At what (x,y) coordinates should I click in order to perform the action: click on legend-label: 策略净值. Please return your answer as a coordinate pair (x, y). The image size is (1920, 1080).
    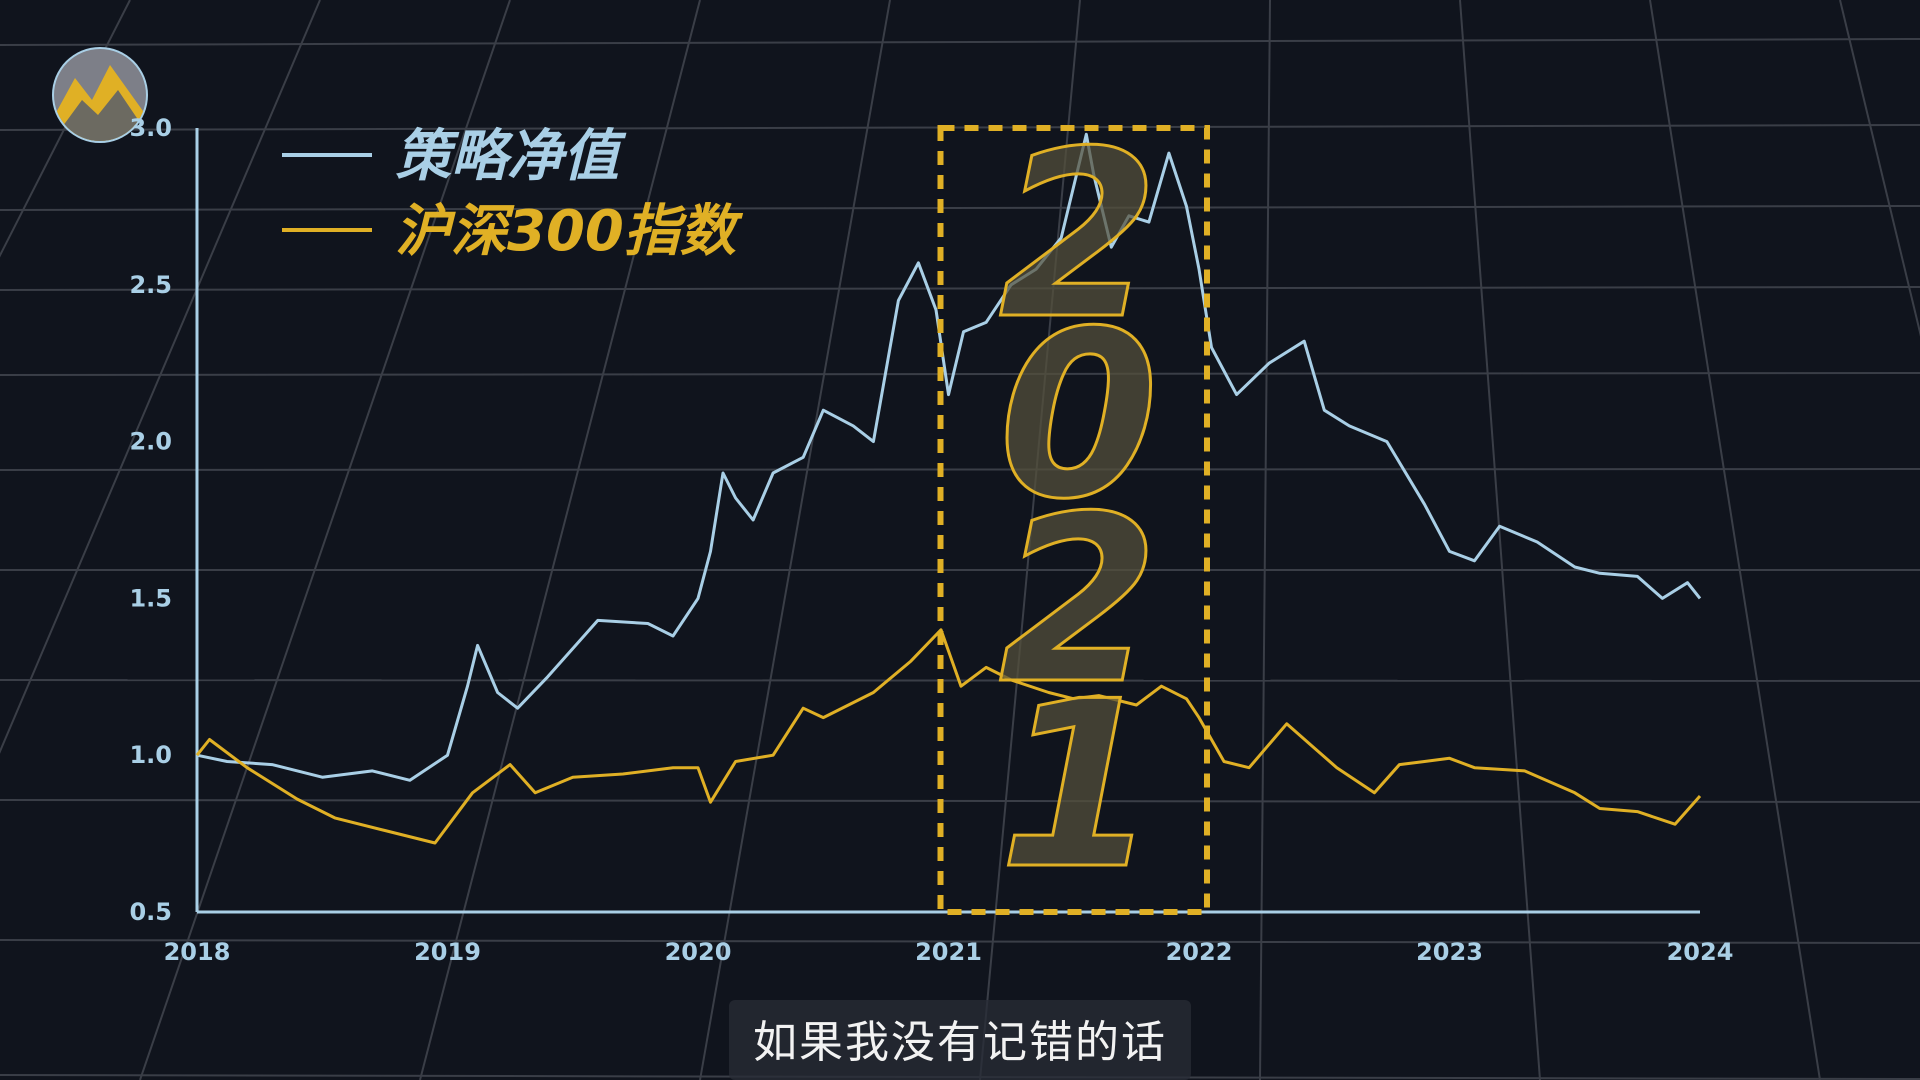
    Looking at the image, I should click on (511, 156).